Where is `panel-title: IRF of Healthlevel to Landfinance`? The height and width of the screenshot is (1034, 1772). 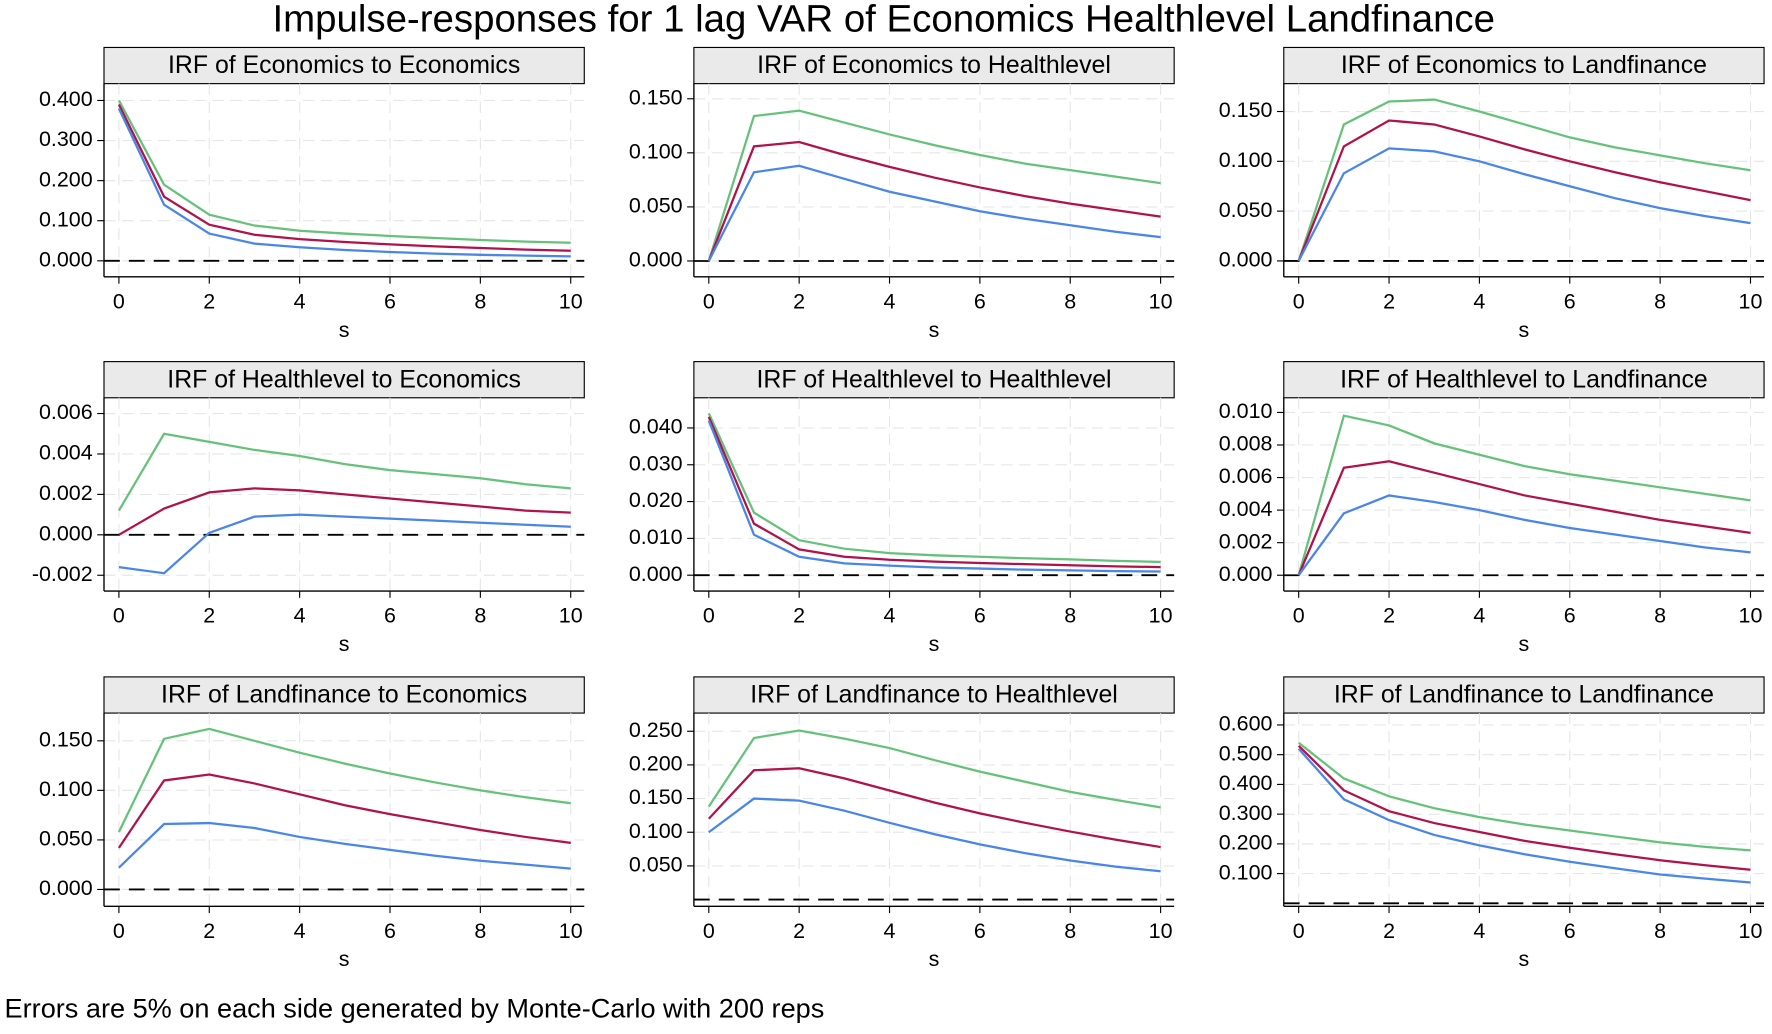 panel-title: IRF of Healthlevel to Landfinance is located at coordinates (1524, 379).